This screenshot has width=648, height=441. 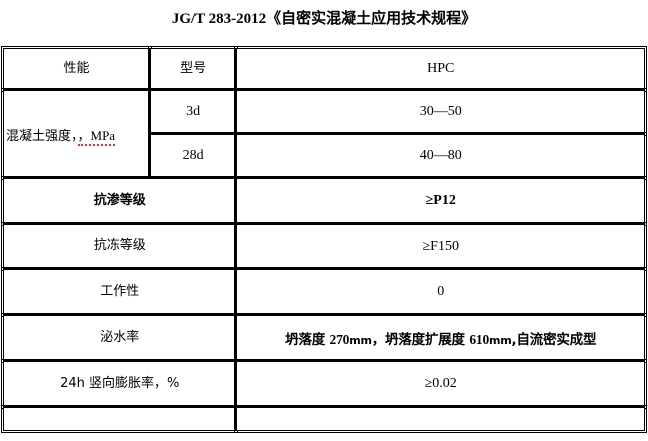 I want to click on table-row-strength-28d: 28d 40—80, so click(x=325, y=156).